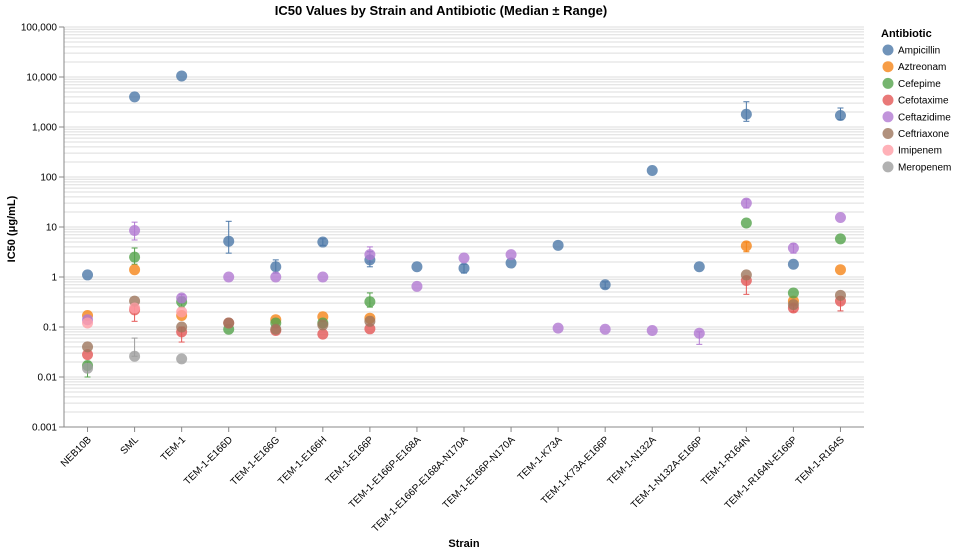 The image size is (957, 554). What do you see at coordinates (130, 445) in the screenshot?
I see `x-tick-label: SML` at bounding box center [130, 445].